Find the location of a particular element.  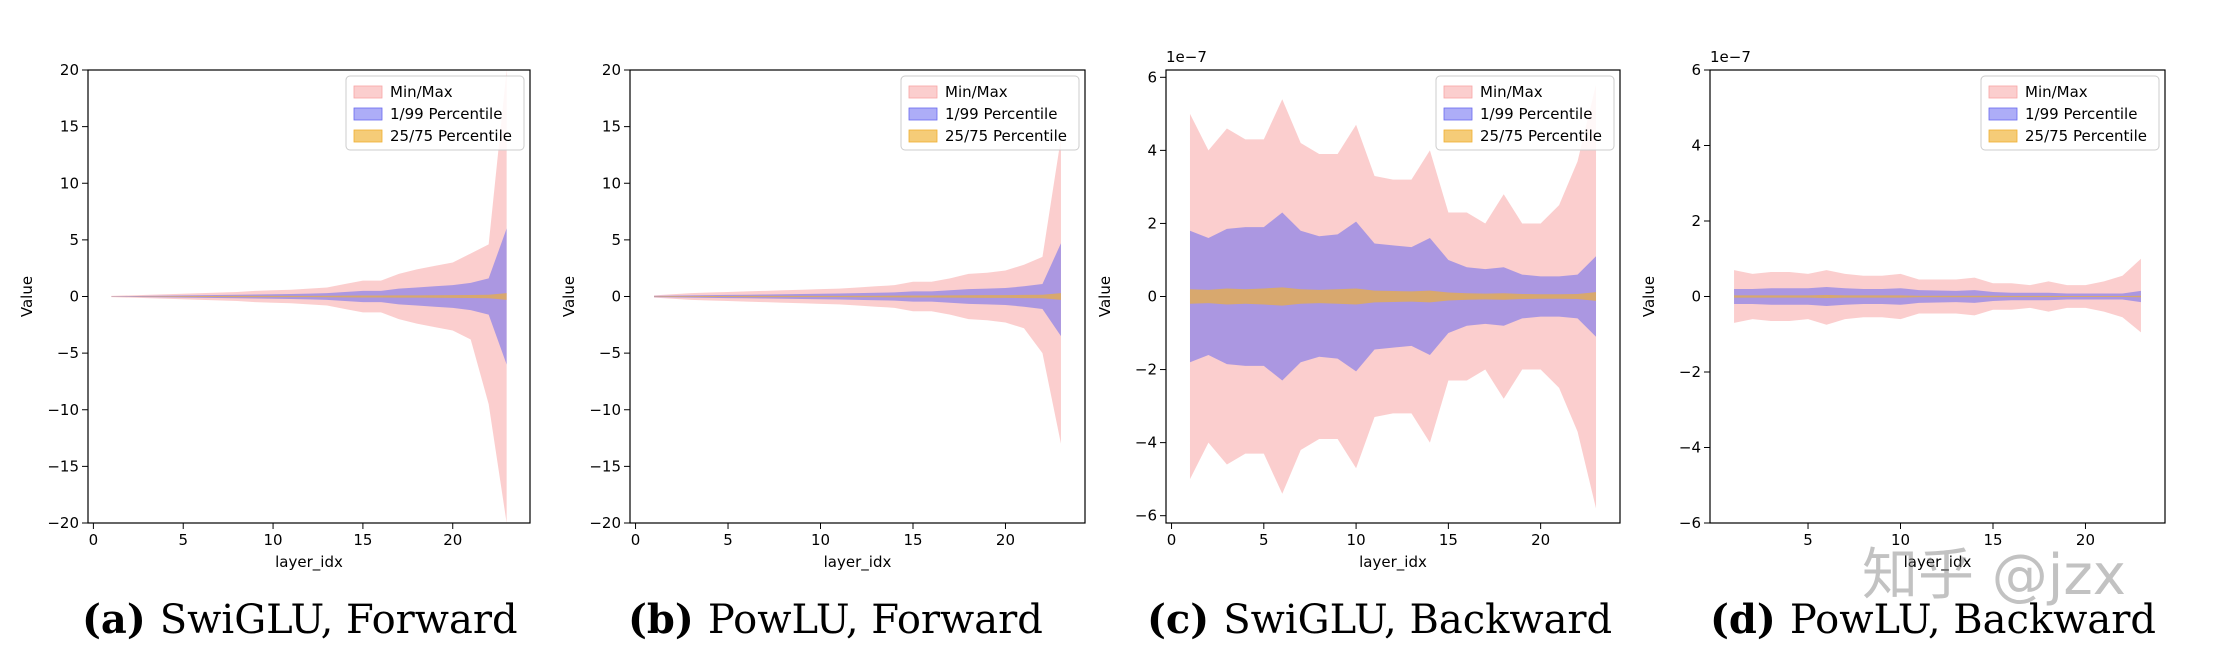

caption-text: SwiGLU, Backward is located at coordinates (1418, 620).